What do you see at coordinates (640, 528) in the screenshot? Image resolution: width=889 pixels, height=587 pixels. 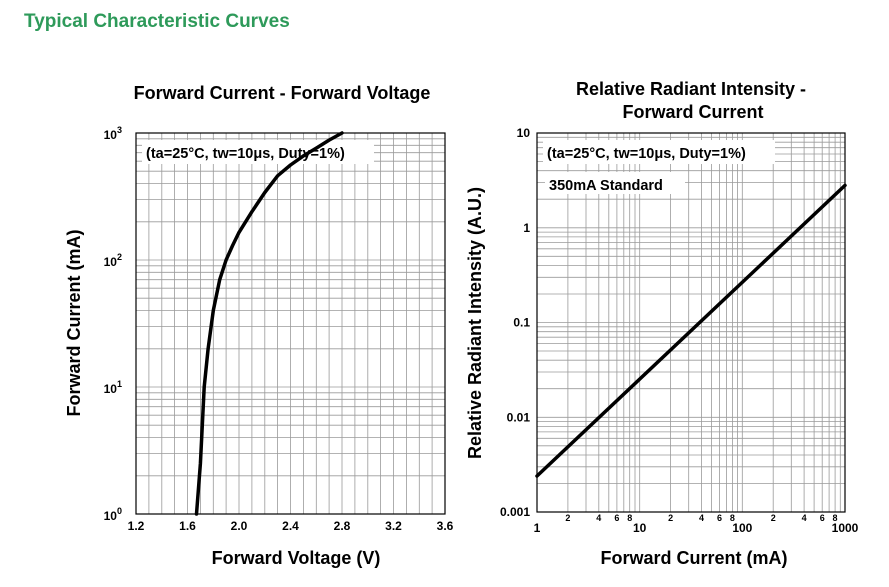 I see `x-tick-label-major: 10` at bounding box center [640, 528].